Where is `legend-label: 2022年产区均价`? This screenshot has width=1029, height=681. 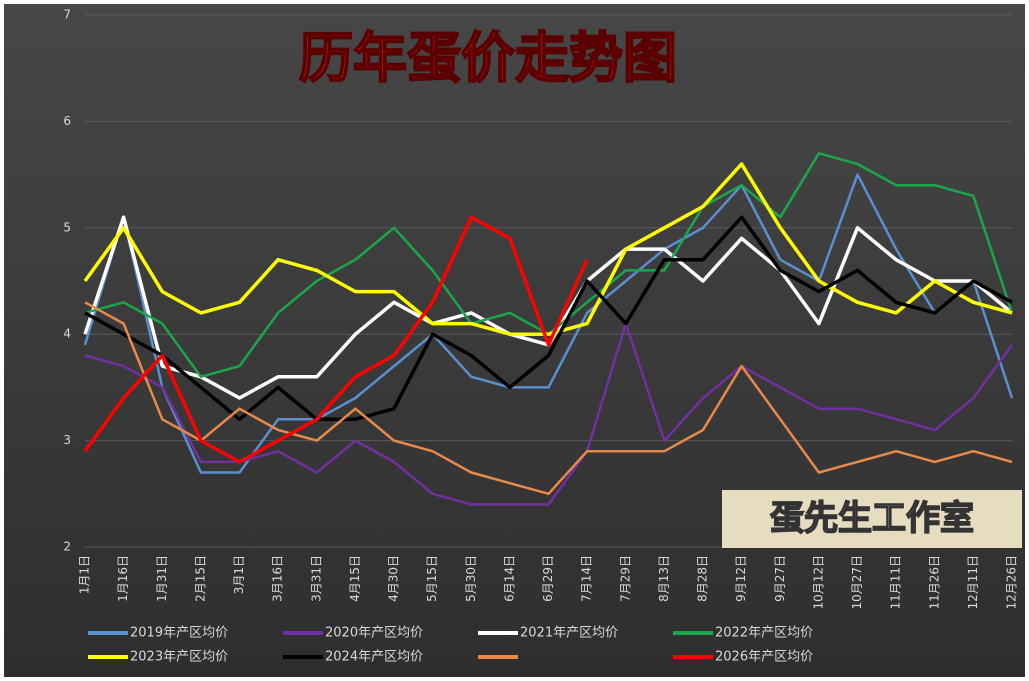 legend-label: 2022年产区均价 is located at coordinates (764, 633).